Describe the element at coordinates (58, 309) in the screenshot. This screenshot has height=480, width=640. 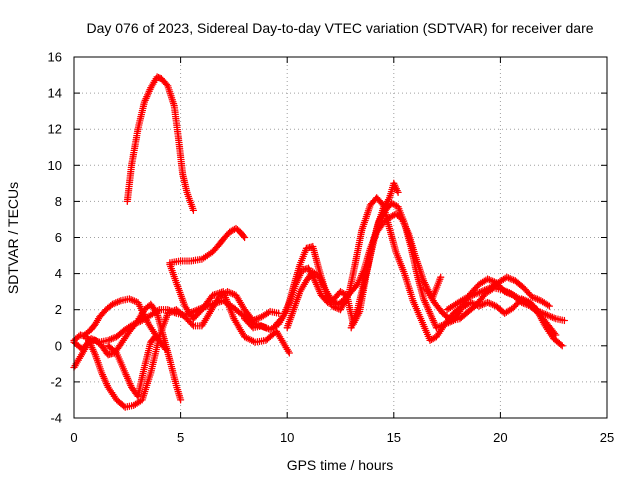
I see `y-tick-label: 2` at that location.